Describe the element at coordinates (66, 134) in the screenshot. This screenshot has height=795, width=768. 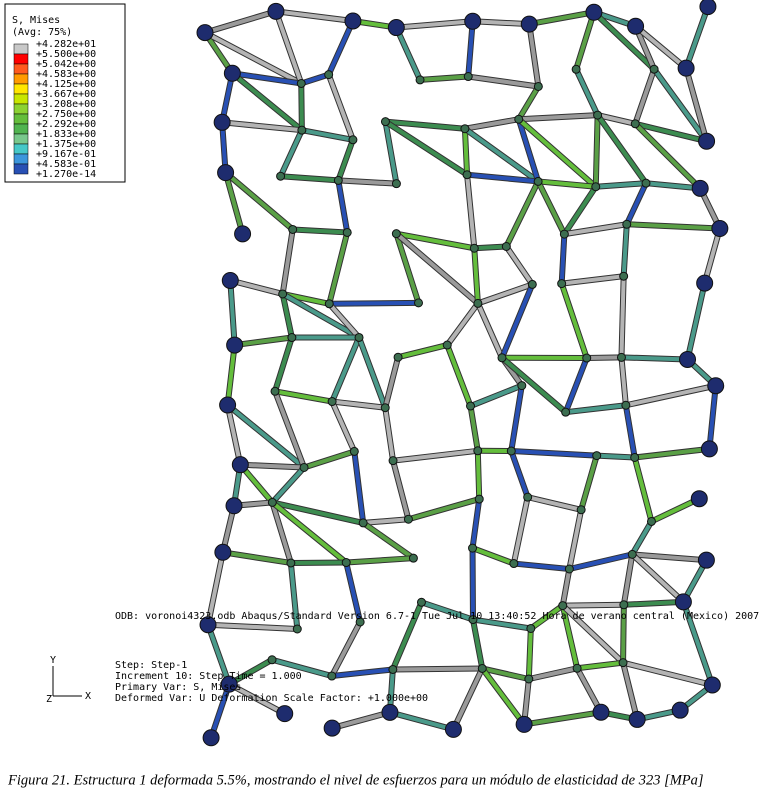
I see `legend-label: +1.833e+00` at that location.